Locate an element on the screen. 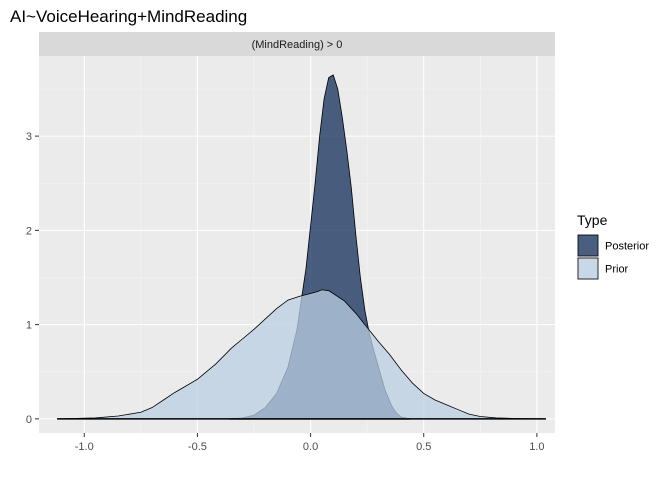 Image resolution: width=672 pixels, height=480 pixels. facet-strip is located at coordinates (297, 44).